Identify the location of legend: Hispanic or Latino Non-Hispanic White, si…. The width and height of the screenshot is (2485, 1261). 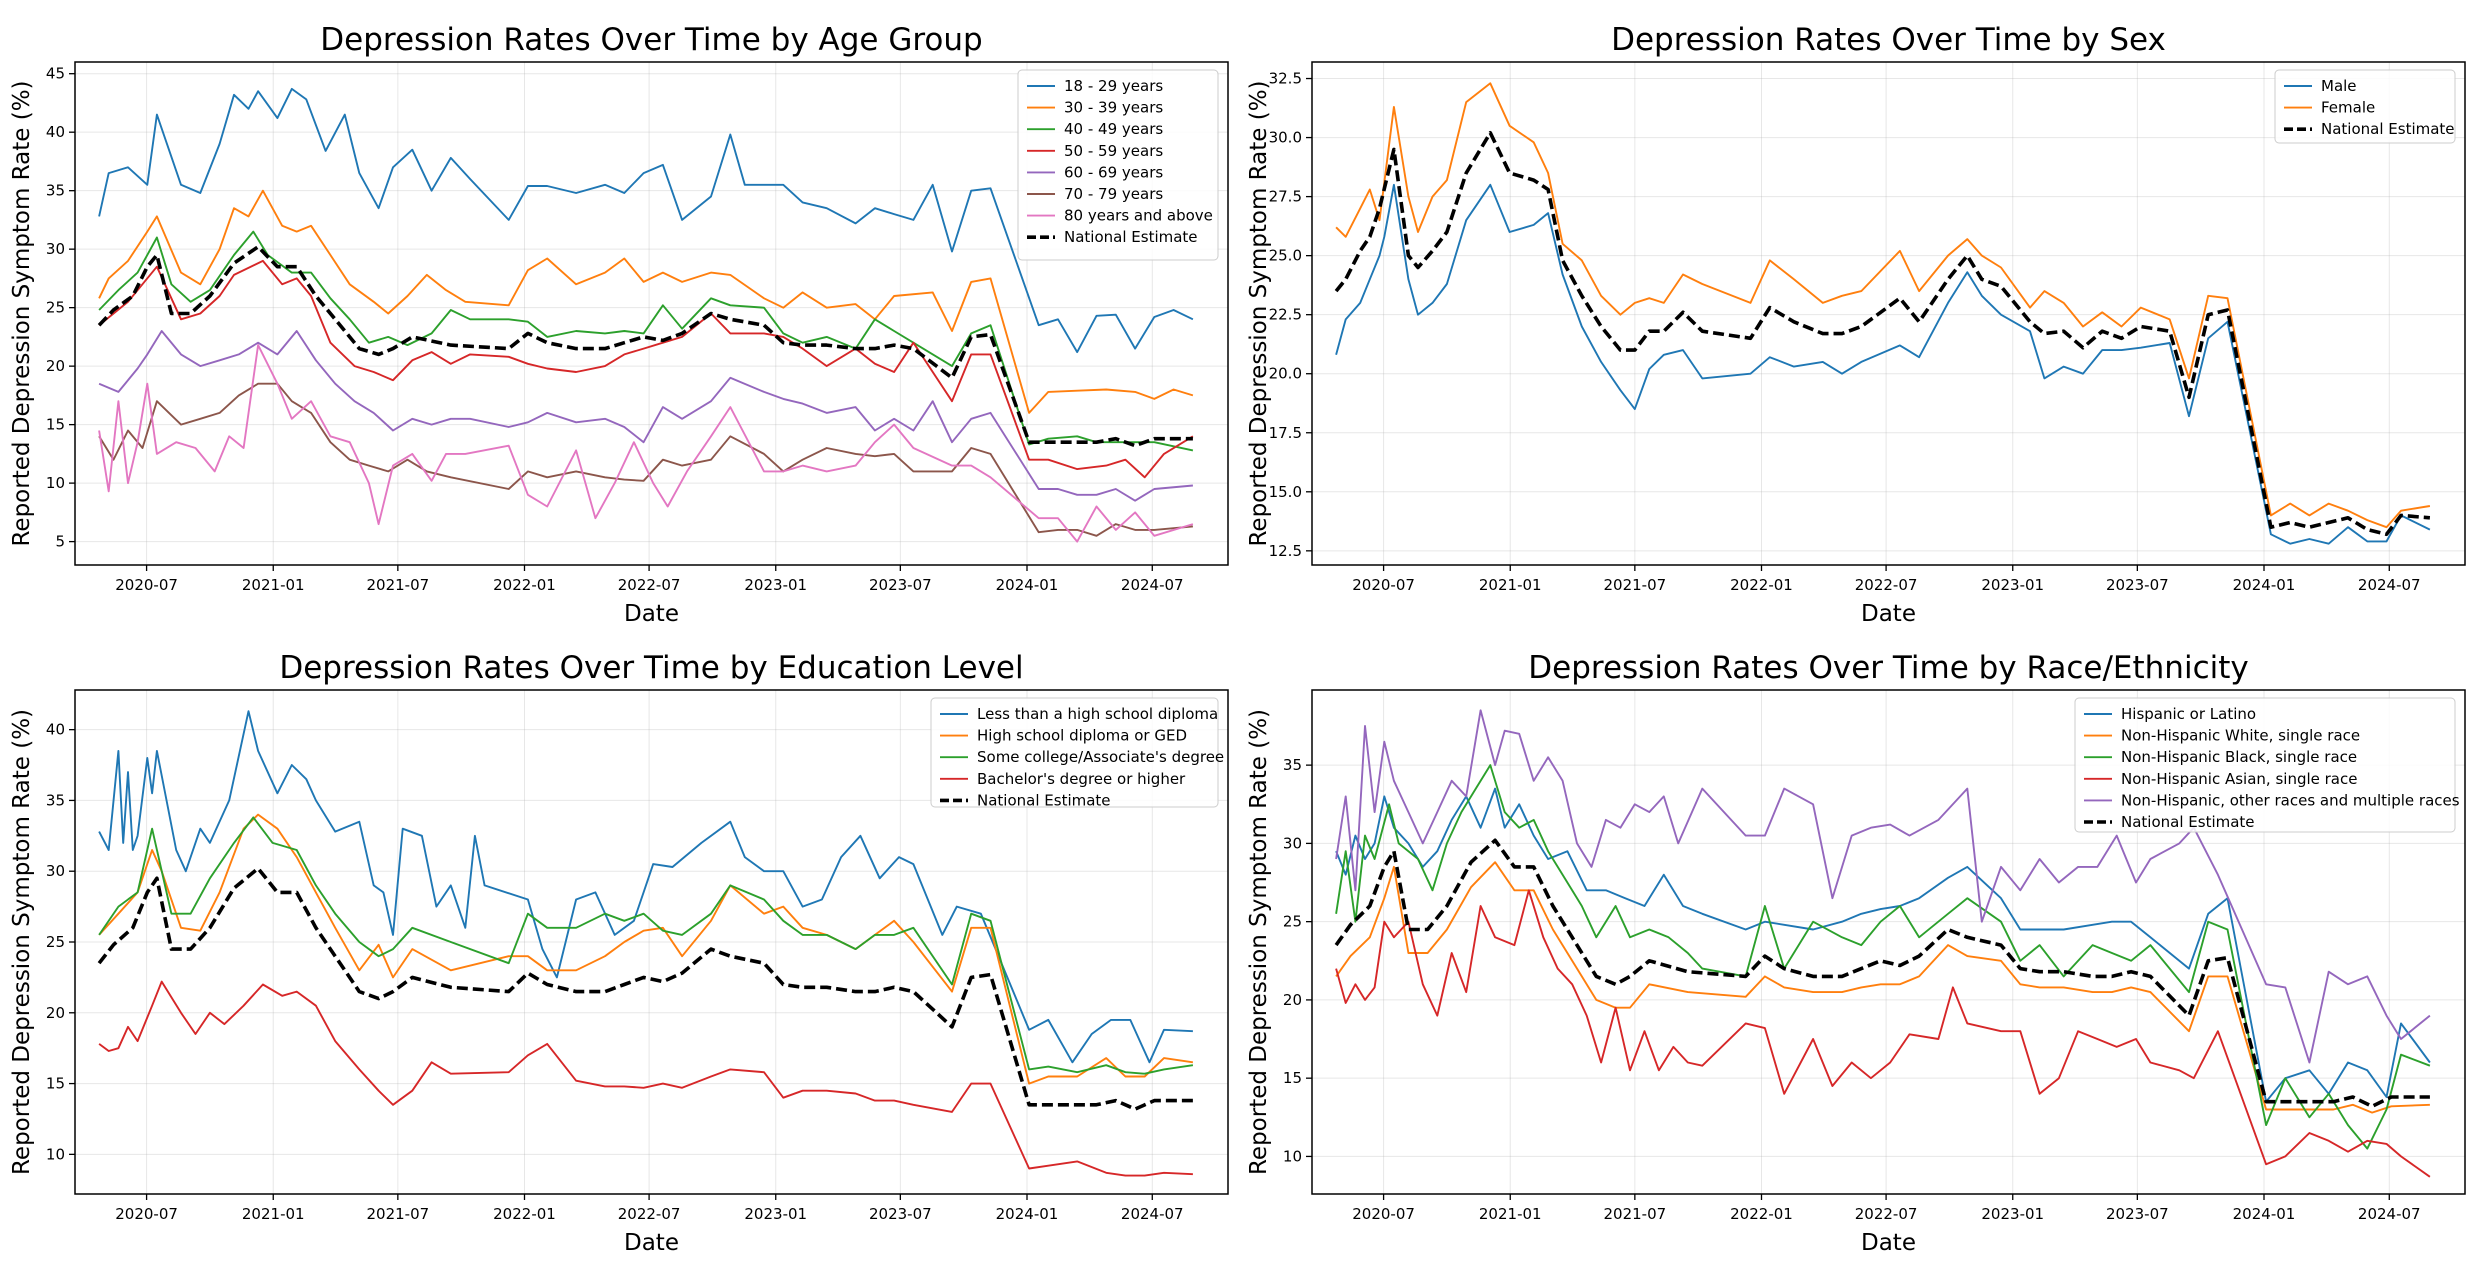
(2267, 765).